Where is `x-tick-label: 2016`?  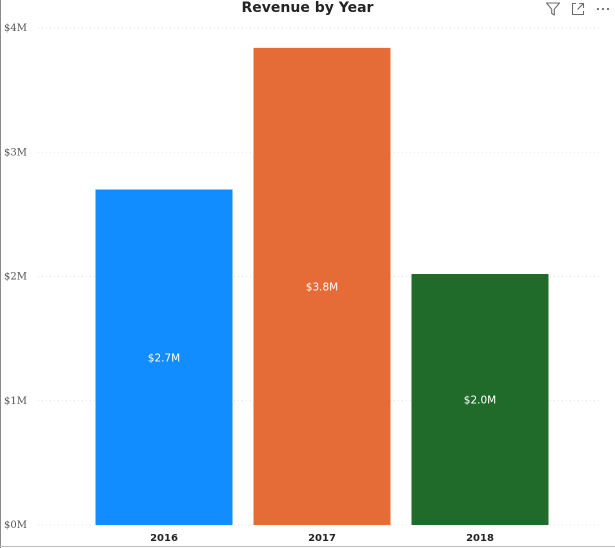
x-tick-label: 2016 is located at coordinates (164, 538).